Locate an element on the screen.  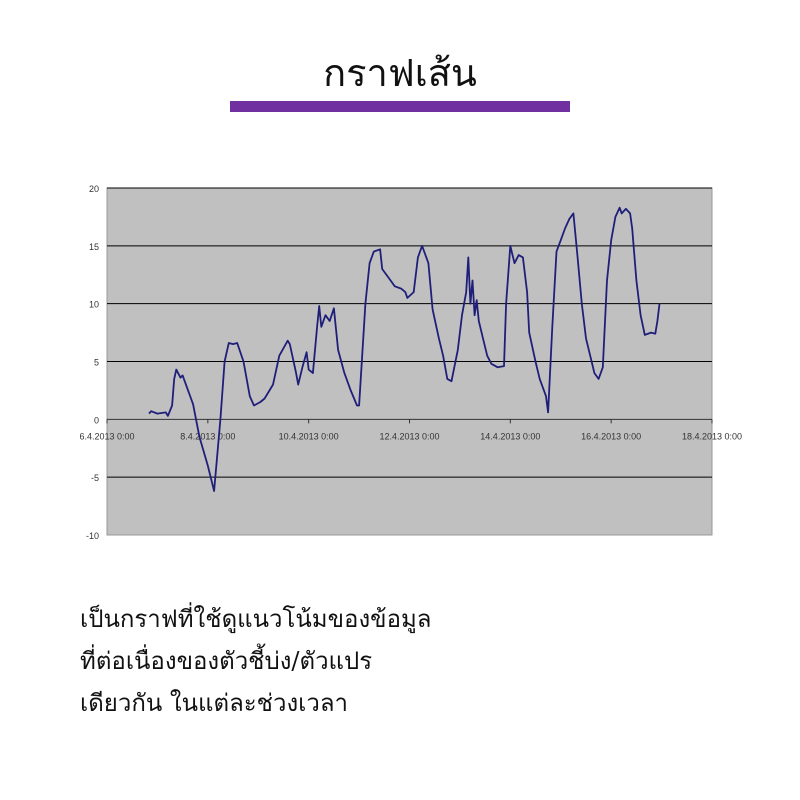
title-underline-bar is located at coordinates (400, 106).